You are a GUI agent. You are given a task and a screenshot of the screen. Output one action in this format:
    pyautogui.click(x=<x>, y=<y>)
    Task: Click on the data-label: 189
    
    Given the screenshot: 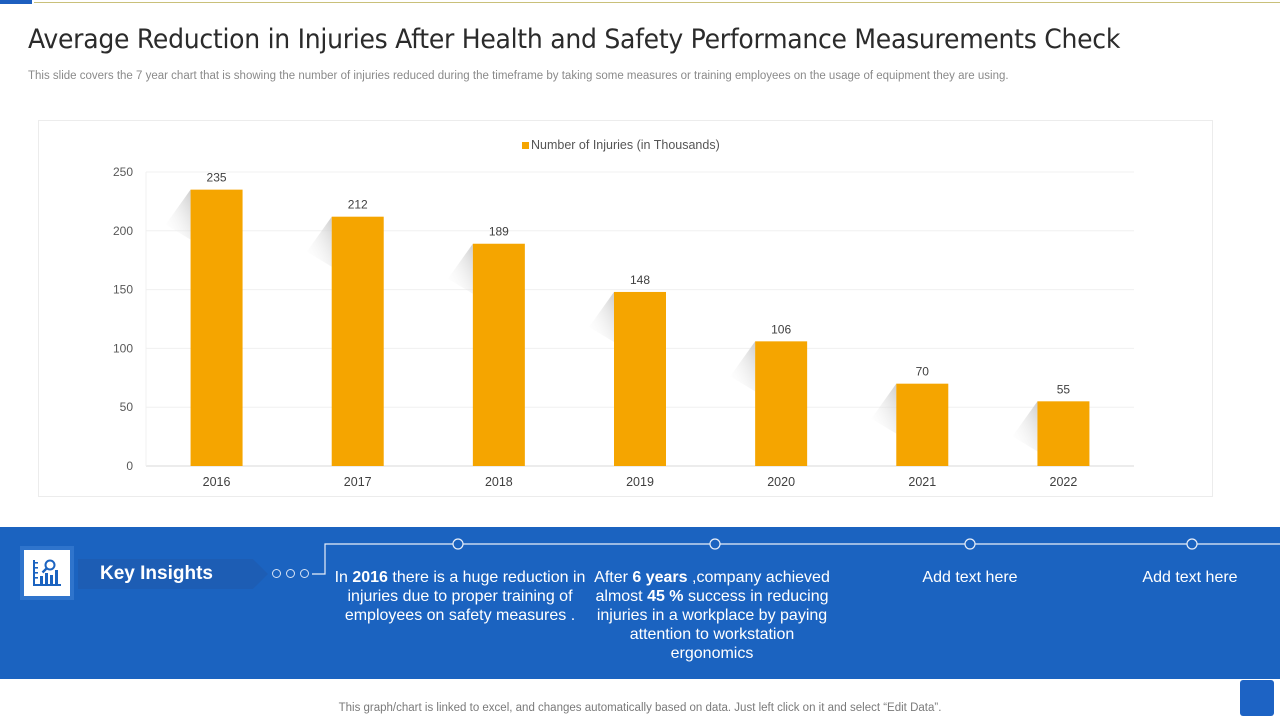 What is the action you would take?
    pyautogui.click(x=499, y=232)
    